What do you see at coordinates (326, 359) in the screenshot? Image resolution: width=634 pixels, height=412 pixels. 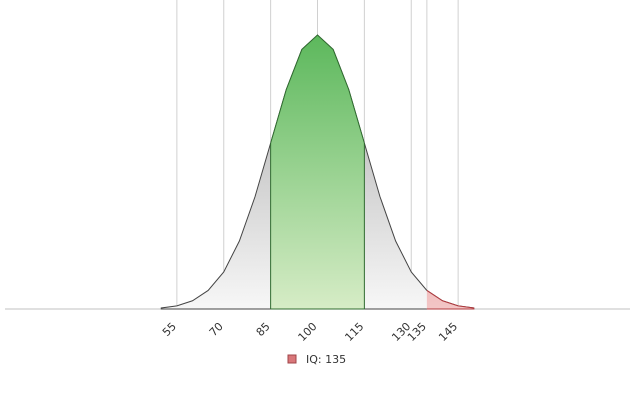 I see `legend-label: IQ: 135` at bounding box center [326, 359].